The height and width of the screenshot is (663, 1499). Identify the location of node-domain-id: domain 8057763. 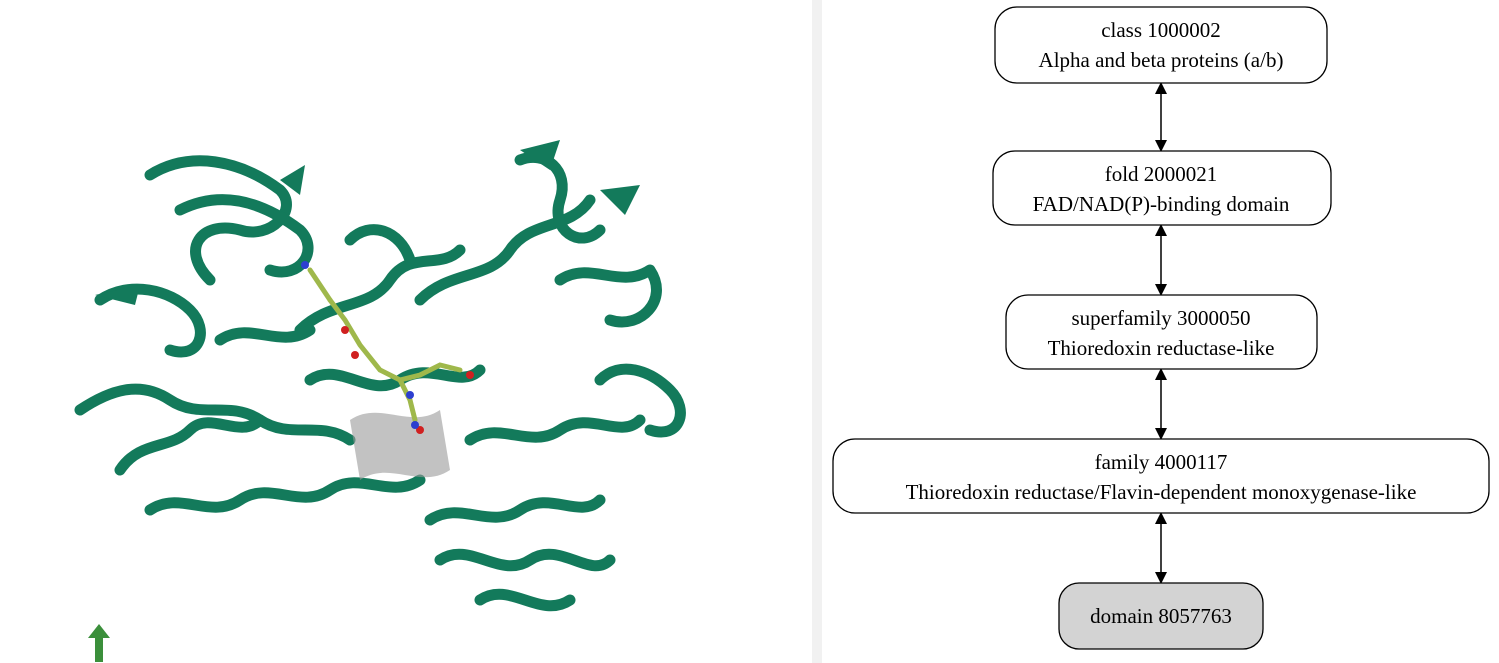
(1161, 616).